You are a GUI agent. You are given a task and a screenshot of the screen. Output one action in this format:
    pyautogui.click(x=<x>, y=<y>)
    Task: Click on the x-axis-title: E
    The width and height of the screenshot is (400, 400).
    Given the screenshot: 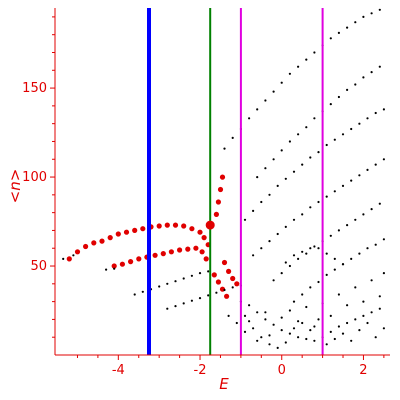 What is the action you would take?
    pyautogui.click(x=224, y=384)
    